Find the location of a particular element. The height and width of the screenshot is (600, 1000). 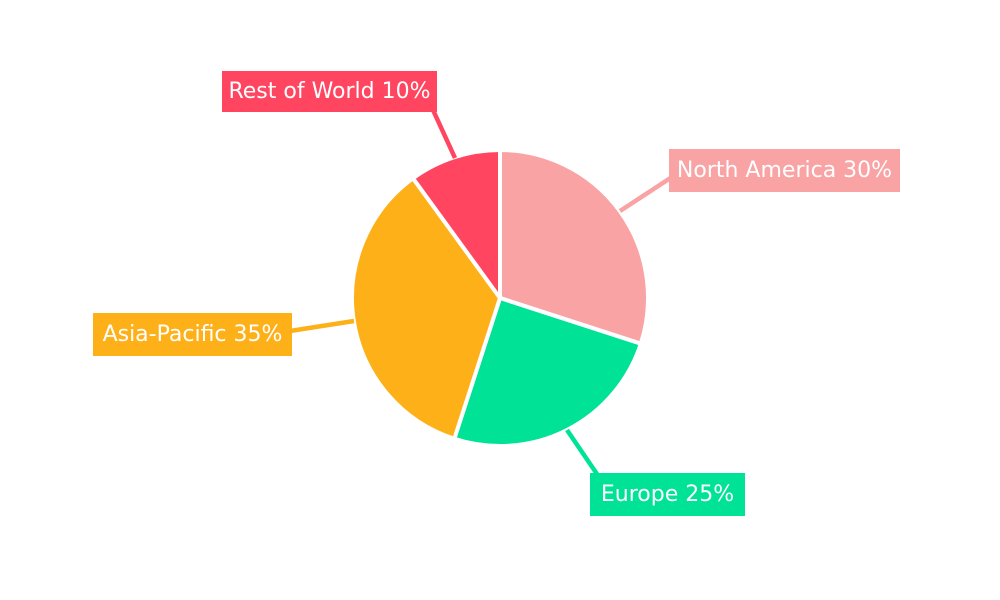

leader-line-rest-of-world is located at coordinates (444, 134).